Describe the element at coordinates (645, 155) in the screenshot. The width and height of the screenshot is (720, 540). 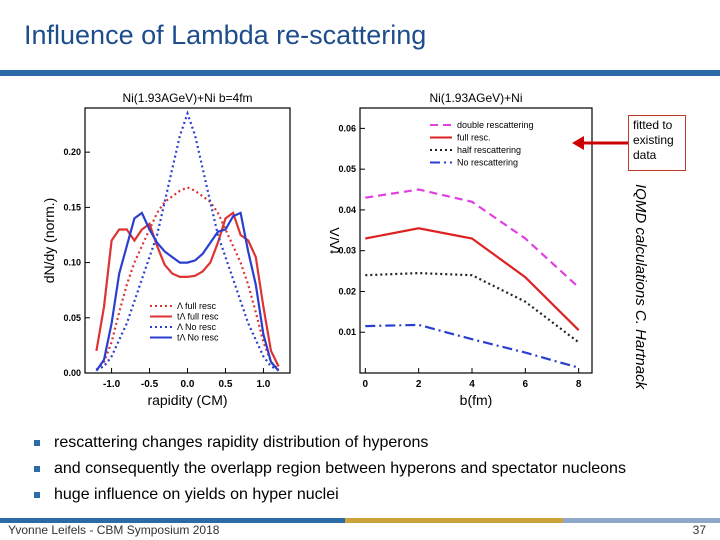
I see `note-line-3: data` at that location.